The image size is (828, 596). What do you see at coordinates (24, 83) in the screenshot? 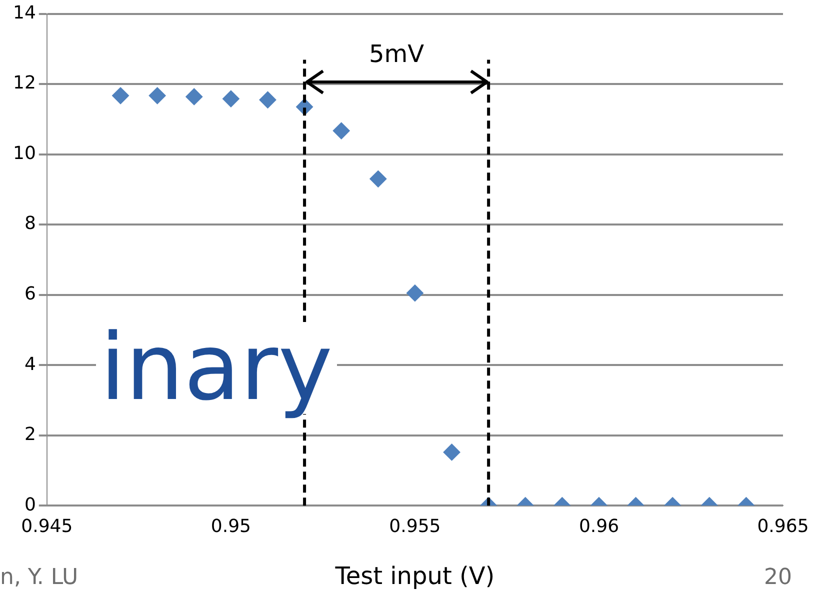
I see `y-tick-label: 12` at bounding box center [24, 83].